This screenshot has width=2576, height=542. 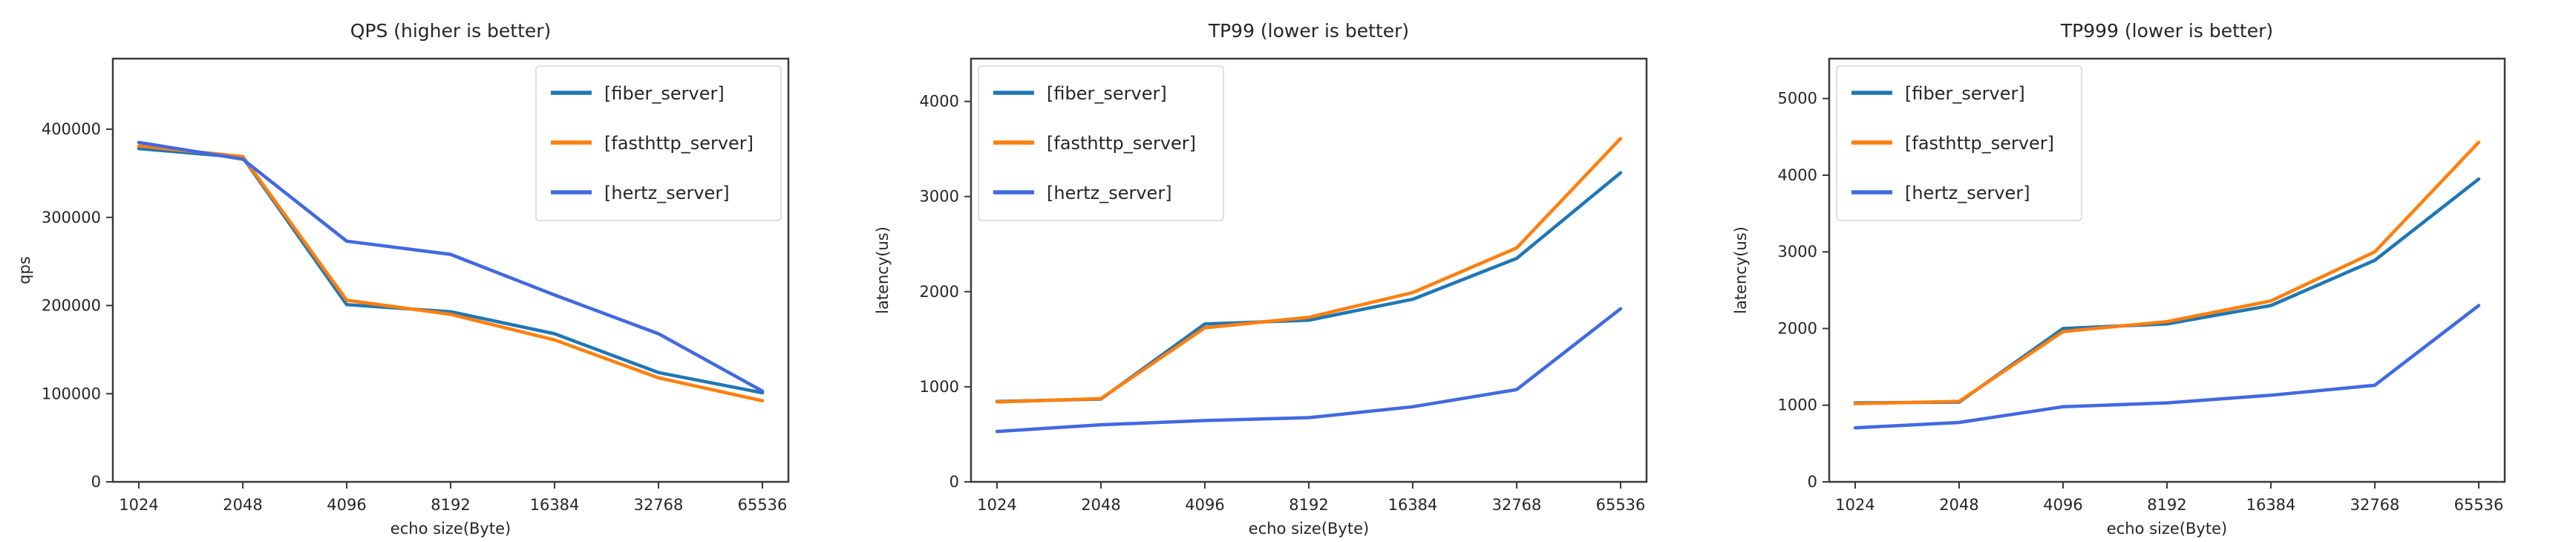 I want to click on chart-title: TP999 (lower is better), so click(x=2166, y=31).